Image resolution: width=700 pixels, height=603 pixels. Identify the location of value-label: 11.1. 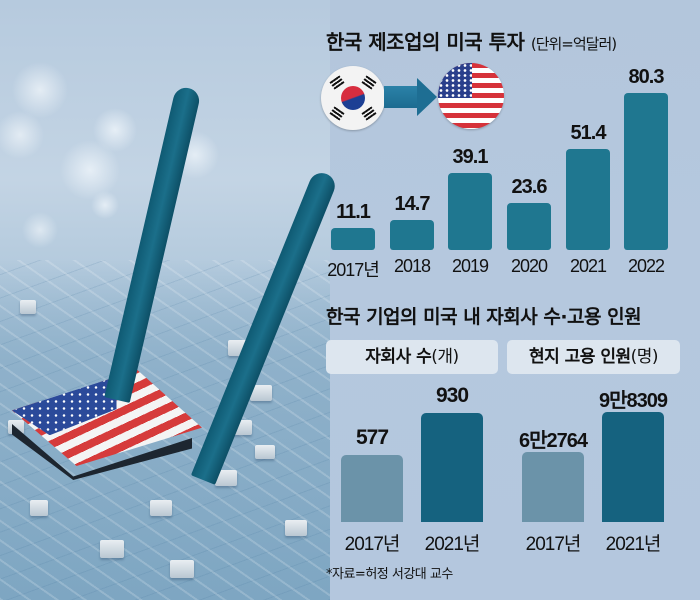
(353, 212).